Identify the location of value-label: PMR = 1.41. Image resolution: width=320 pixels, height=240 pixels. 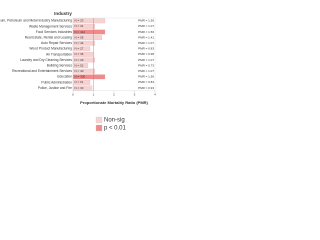
(146, 37).